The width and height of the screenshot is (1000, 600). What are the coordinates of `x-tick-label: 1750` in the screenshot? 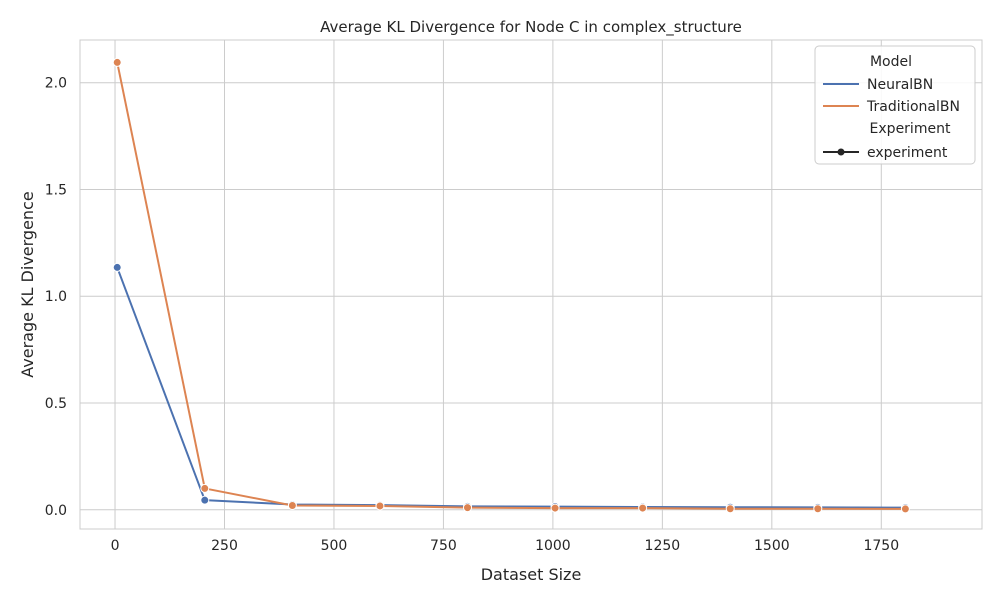 It's located at (881, 546).